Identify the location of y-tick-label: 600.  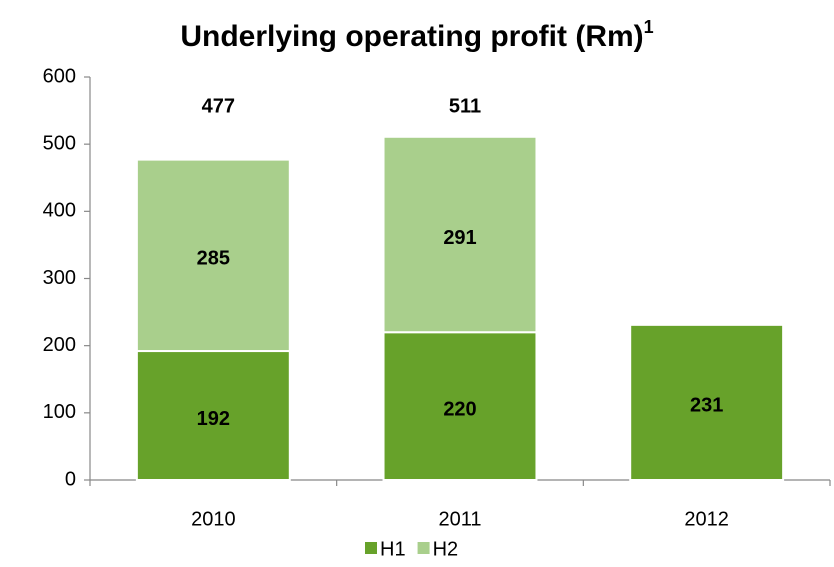
(59, 76).